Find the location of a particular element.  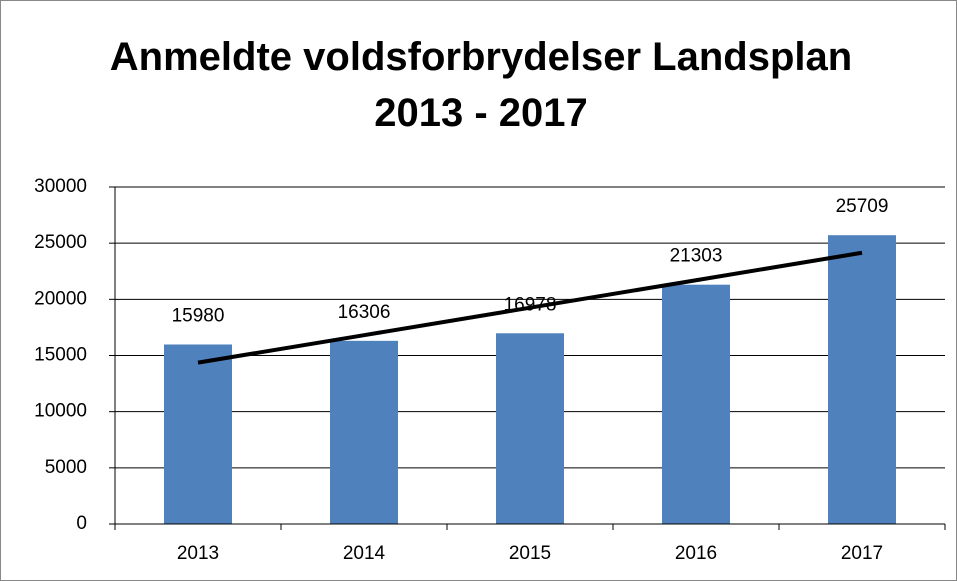

x-tick-label: 2014 is located at coordinates (364, 553).